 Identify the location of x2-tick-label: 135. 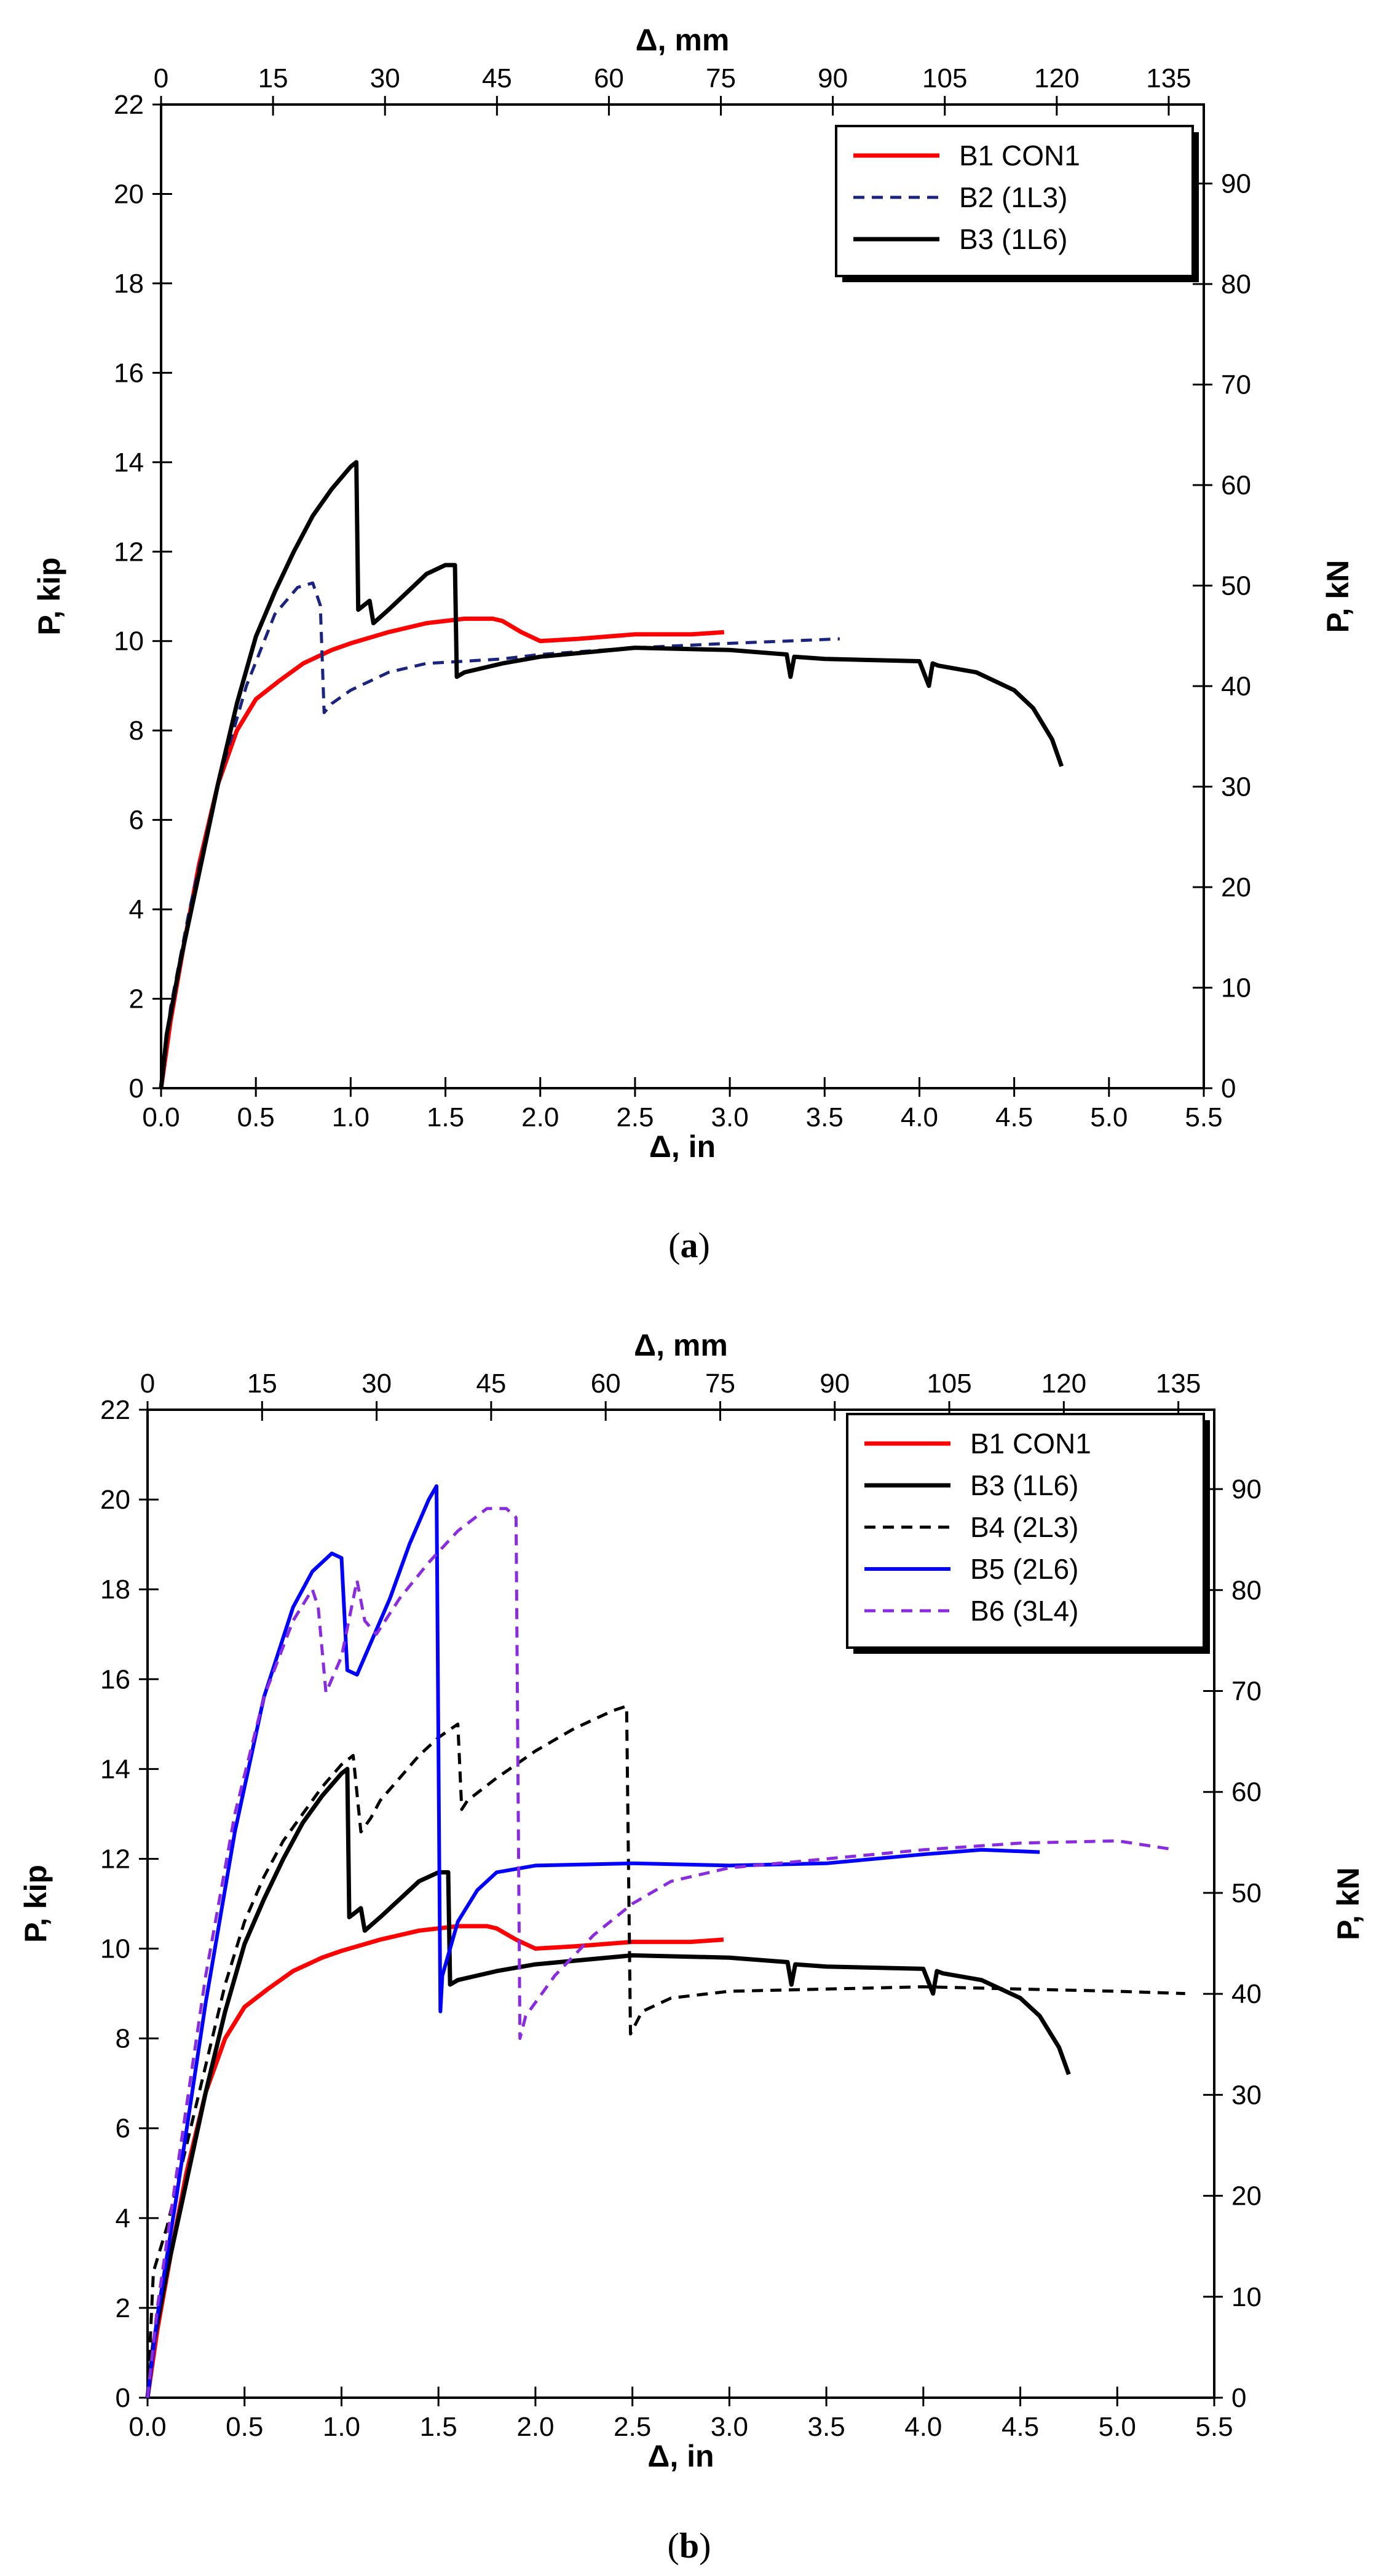
(1168, 78).